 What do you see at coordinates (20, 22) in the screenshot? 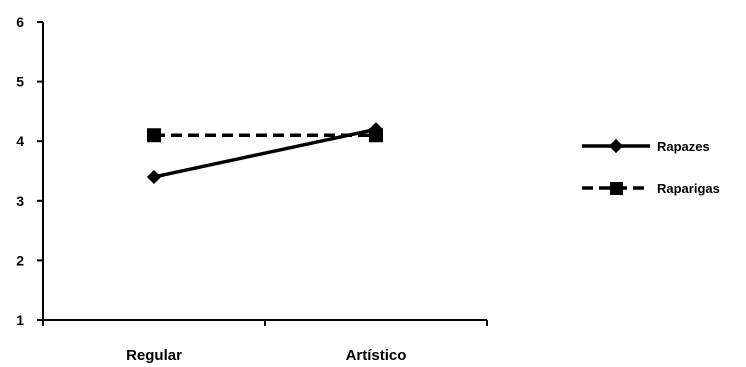
I see `y-tick-label: 6` at bounding box center [20, 22].